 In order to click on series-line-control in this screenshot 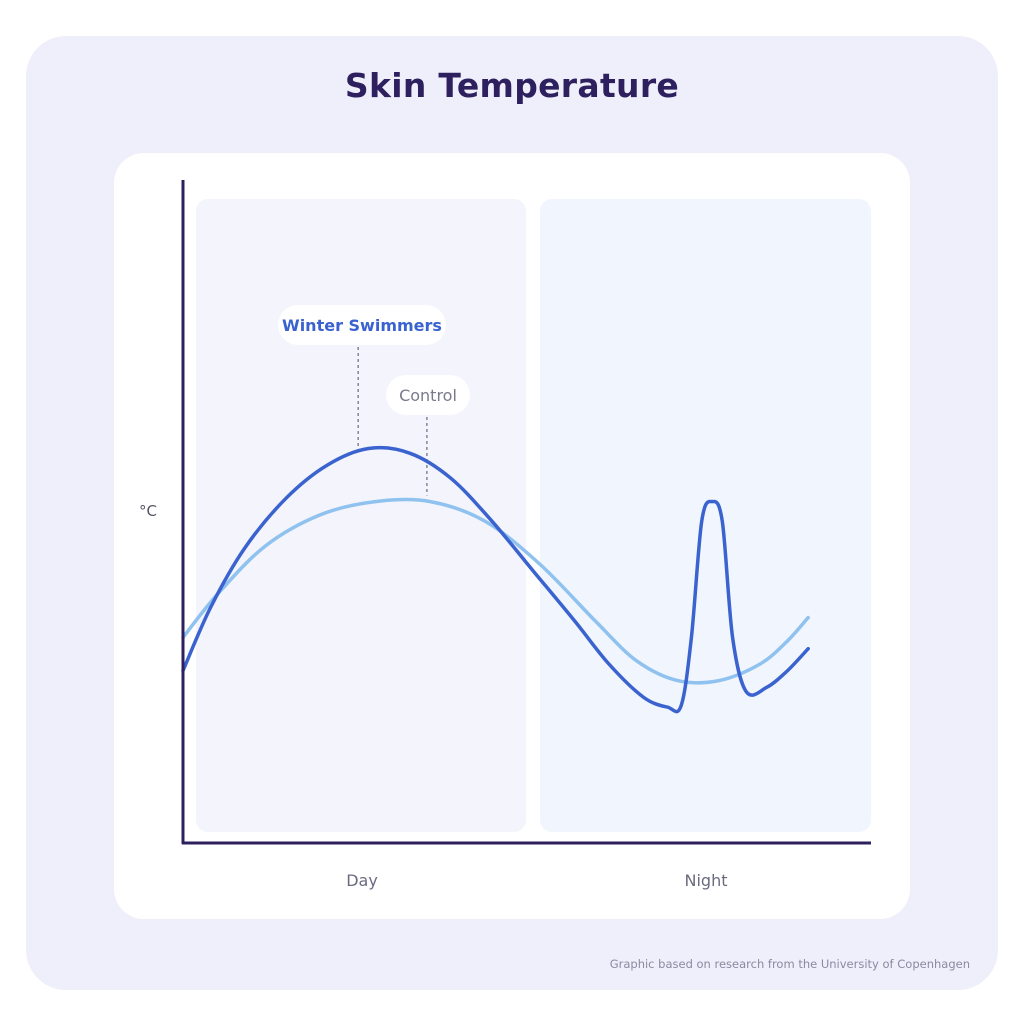, I will do `click(495, 591)`.